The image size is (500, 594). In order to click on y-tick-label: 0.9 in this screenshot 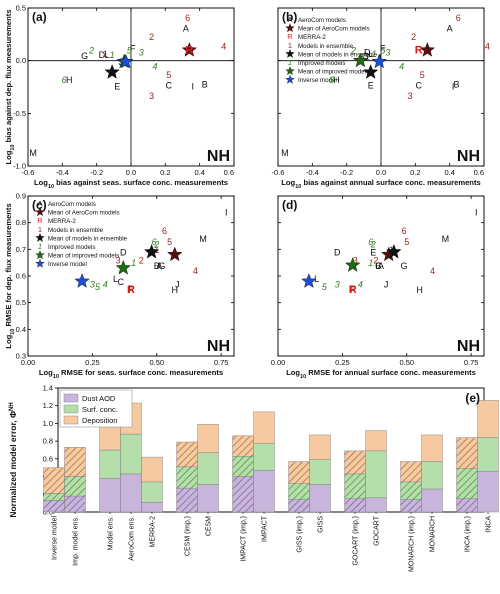, I will do `click(21, 196)`.